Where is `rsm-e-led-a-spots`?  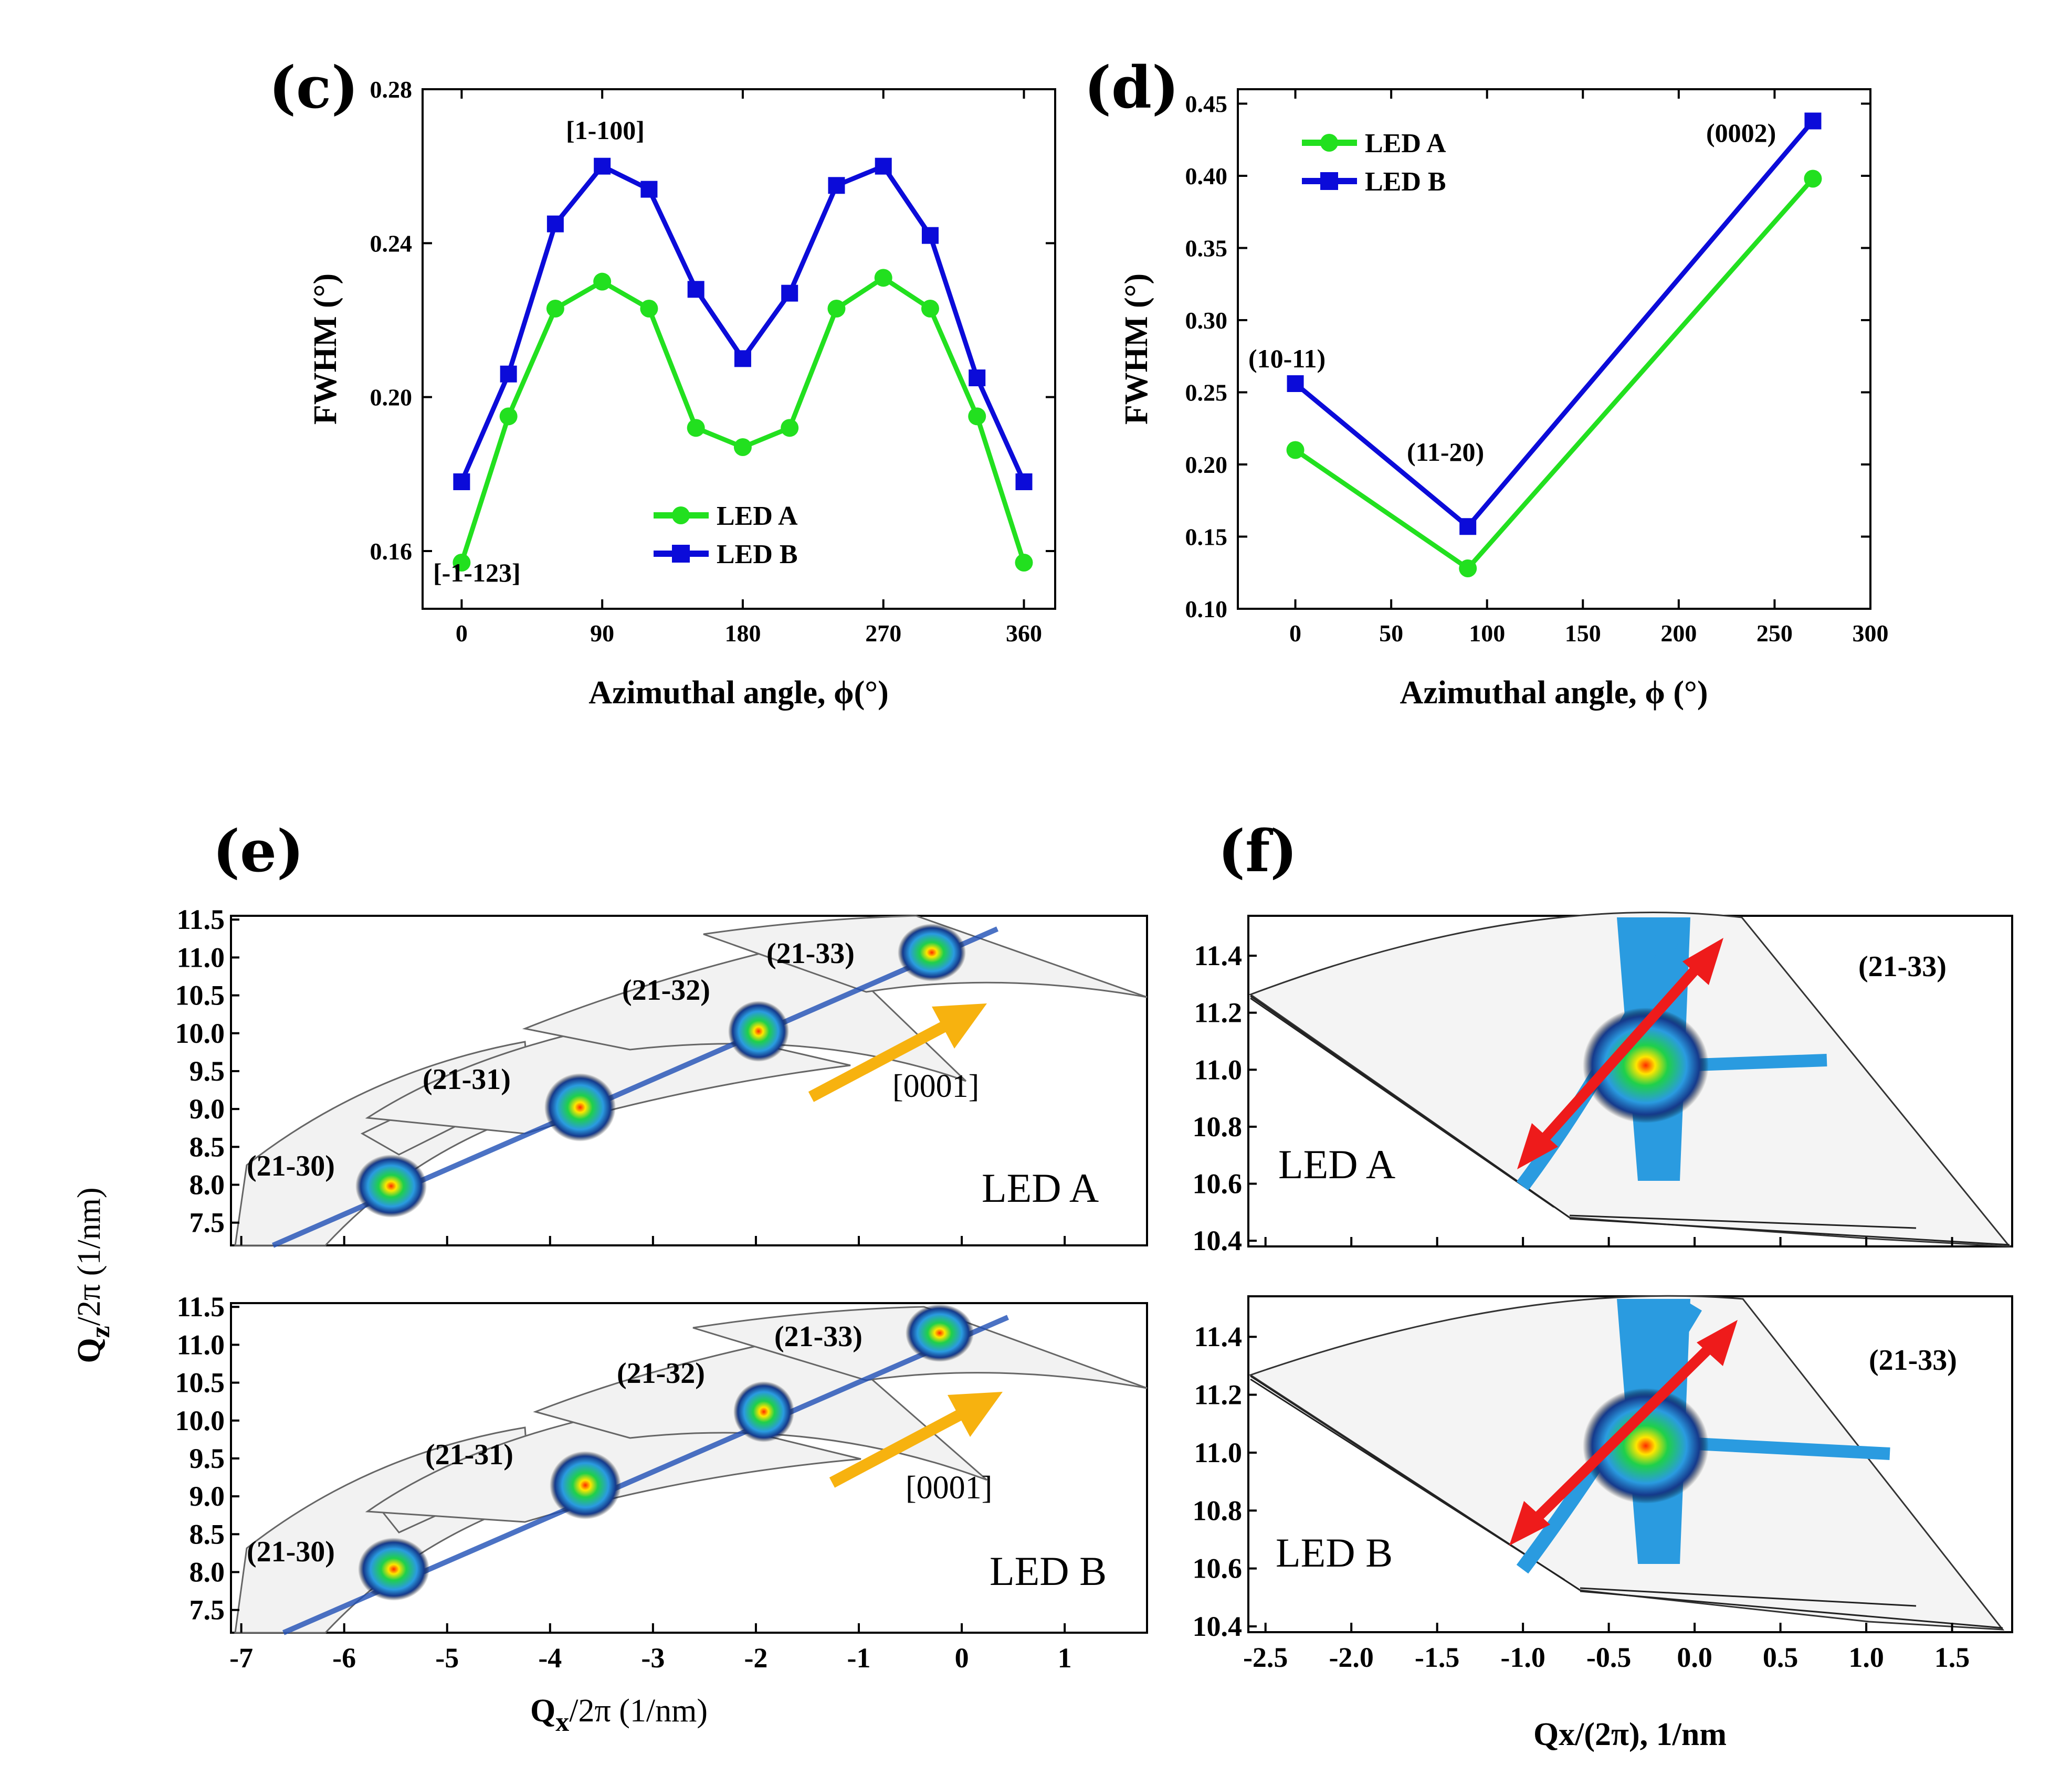 rsm-e-led-a-spots is located at coordinates (660, 1071).